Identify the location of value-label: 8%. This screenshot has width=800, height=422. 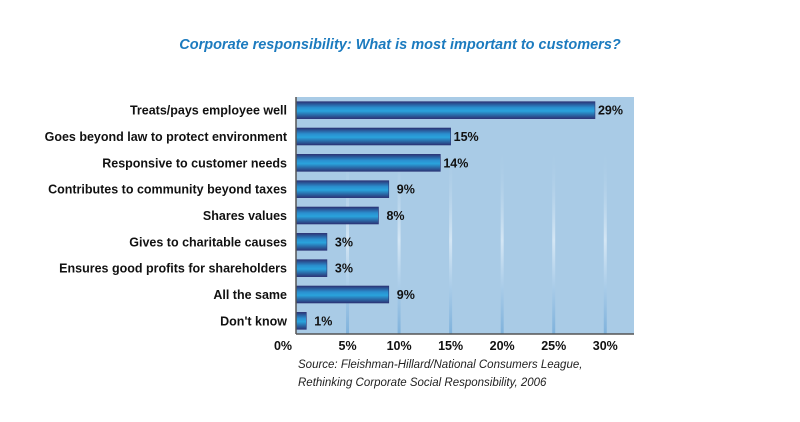
(395, 216).